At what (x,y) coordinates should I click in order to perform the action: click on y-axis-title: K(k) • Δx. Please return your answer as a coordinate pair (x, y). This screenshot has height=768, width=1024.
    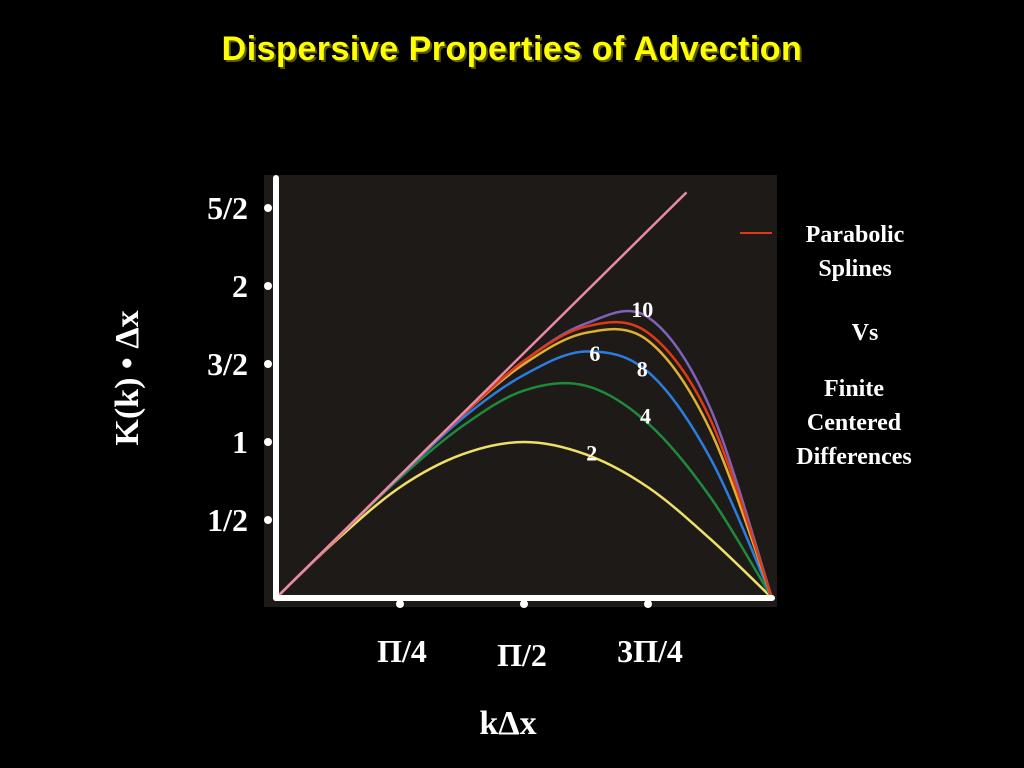
    Looking at the image, I should click on (127, 377).